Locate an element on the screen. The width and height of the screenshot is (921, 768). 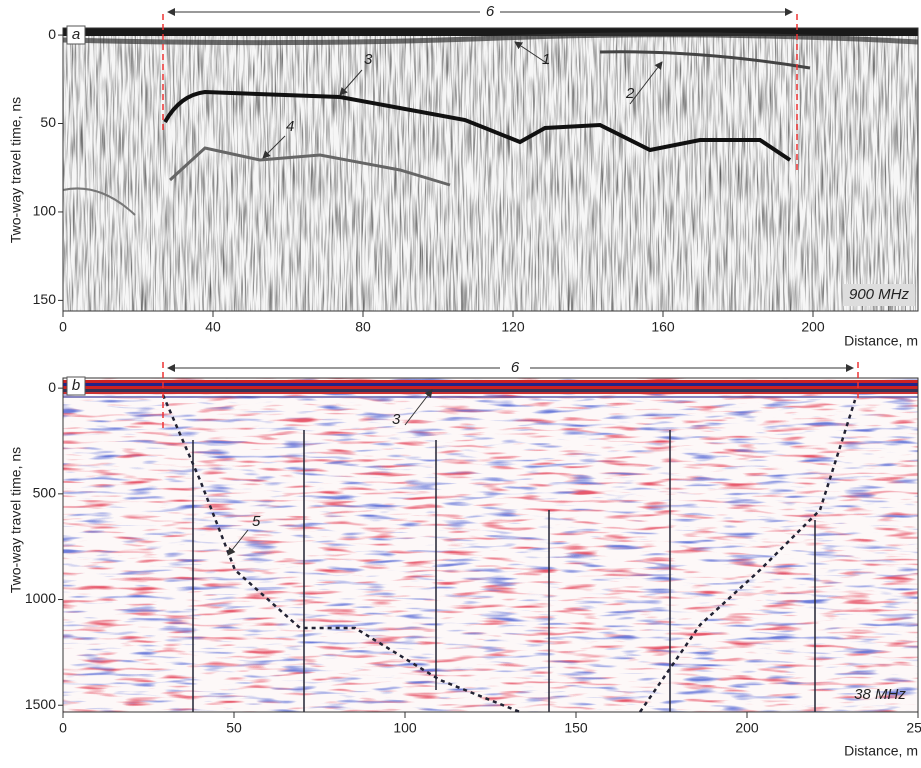
x-tick-label: 80 is located at coordinates (363, 327).